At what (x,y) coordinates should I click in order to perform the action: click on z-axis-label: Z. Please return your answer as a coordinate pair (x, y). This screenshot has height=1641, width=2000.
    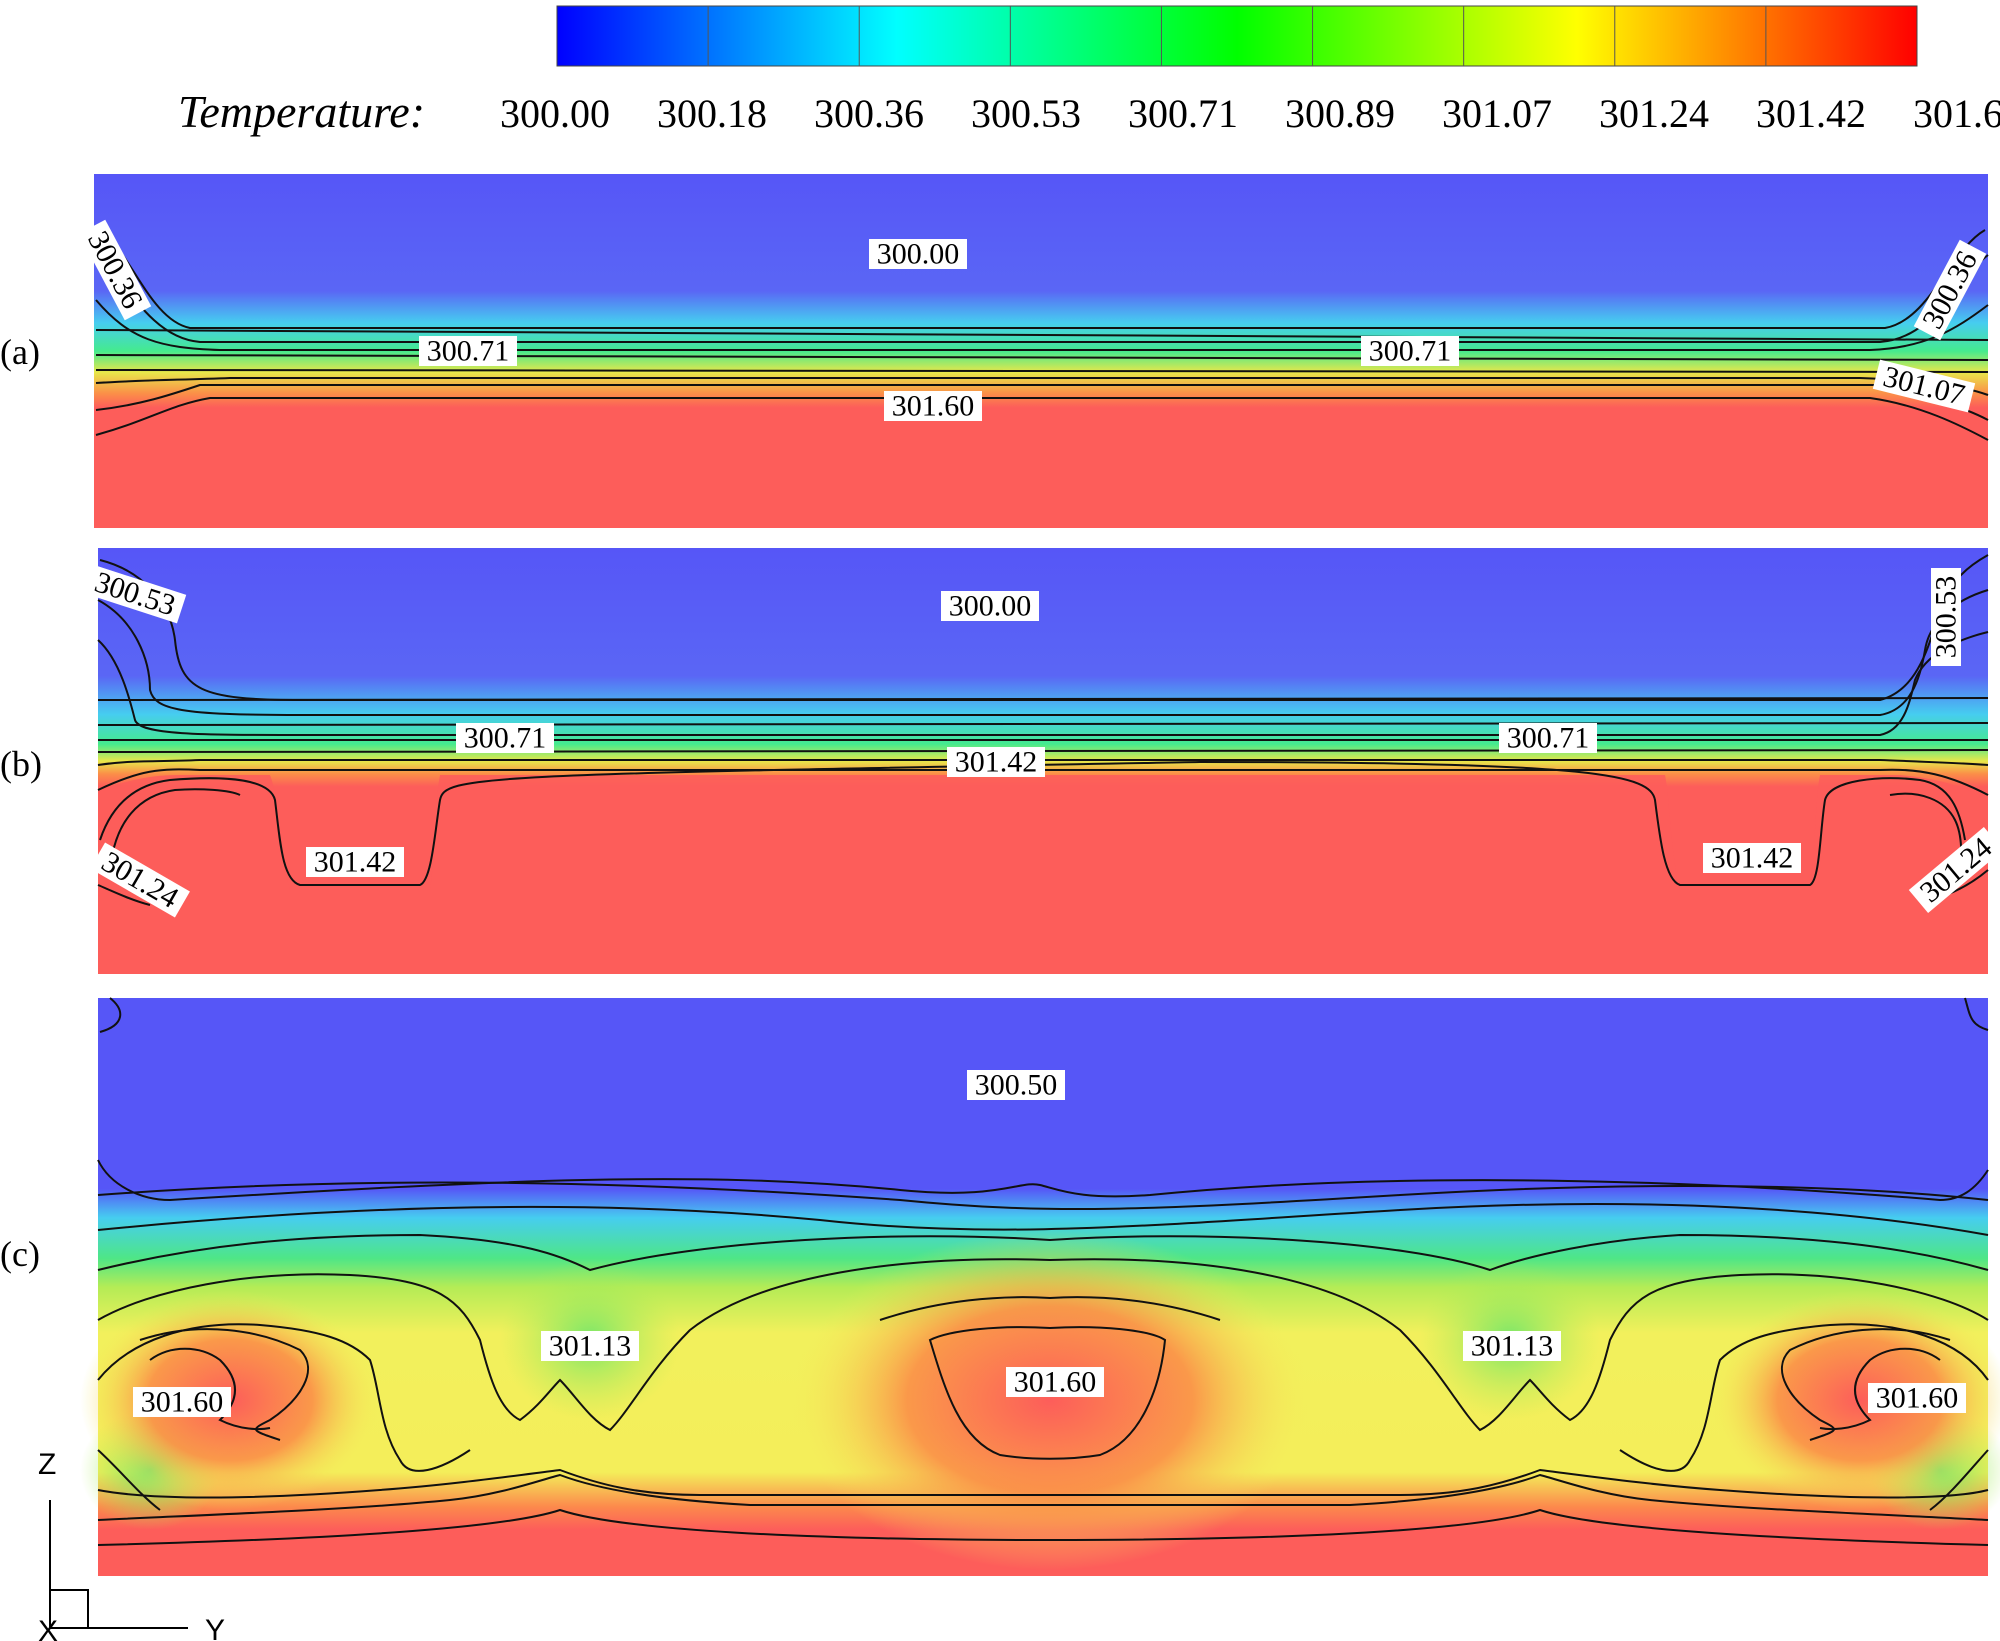
    Looking at the image, I should click on (47, 1464).